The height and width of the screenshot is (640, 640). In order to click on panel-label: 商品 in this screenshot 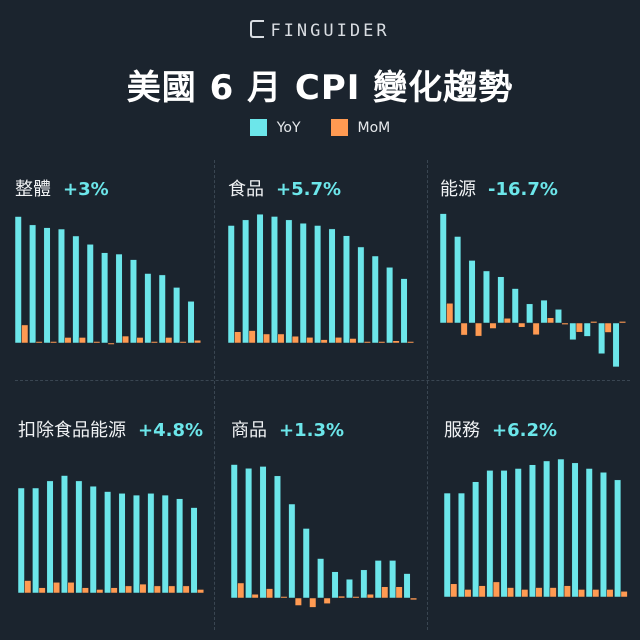, I will do `click(249, 430)`.